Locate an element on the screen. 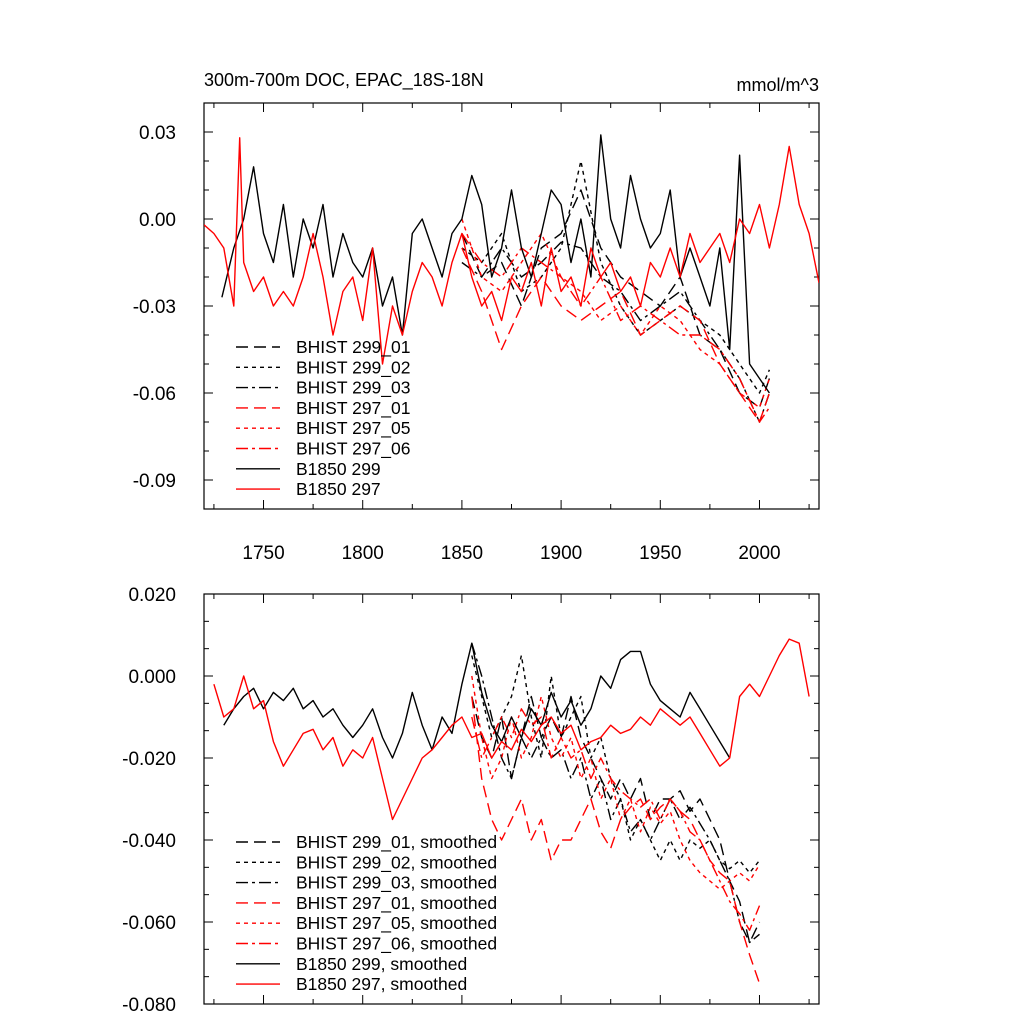 Image resolution: width=1024 pixels, height=1024 pixels. y-tick-label: 0.000 is located at coordinates (152, 677).